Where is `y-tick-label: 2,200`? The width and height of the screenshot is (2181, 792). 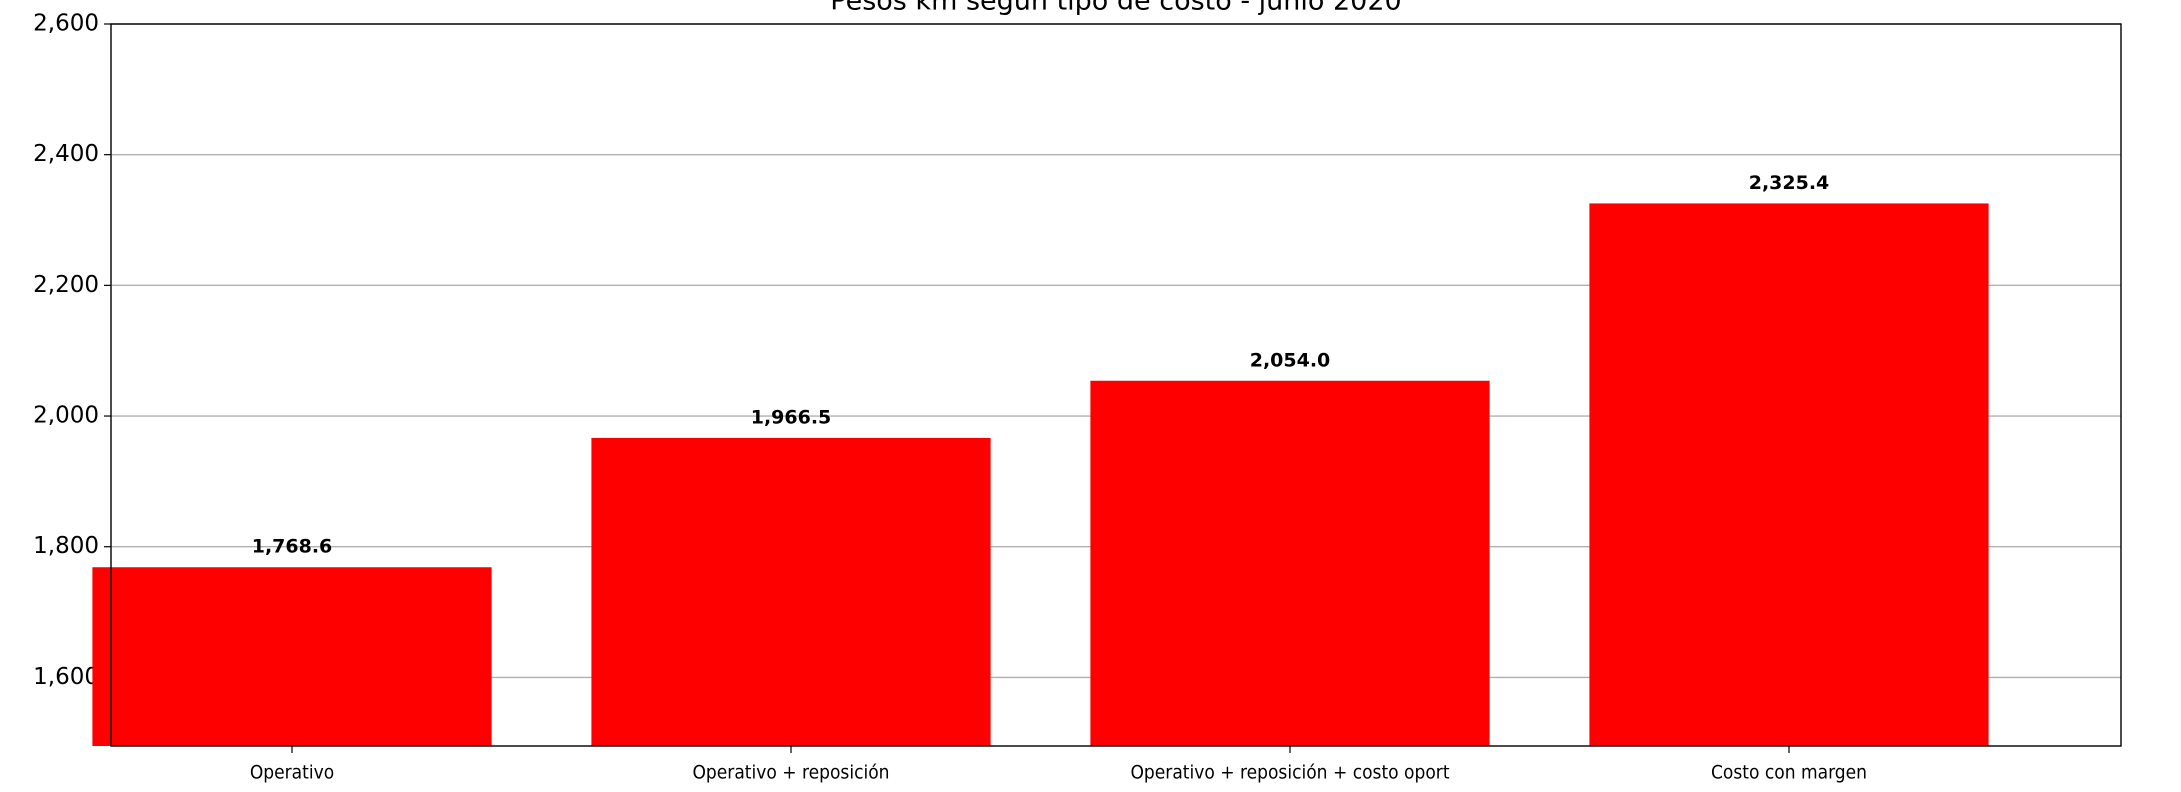
y-tick-label: 2,200 is located at coordinates (66, 285).